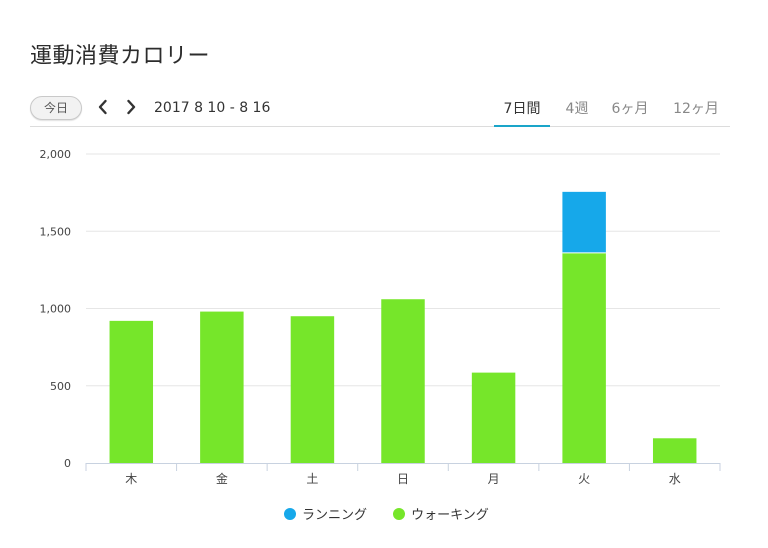  What do you see at coordinates (675, 479) in the screenshot?
I see `x-tick-label: 水` at bounding box center [675, 479].